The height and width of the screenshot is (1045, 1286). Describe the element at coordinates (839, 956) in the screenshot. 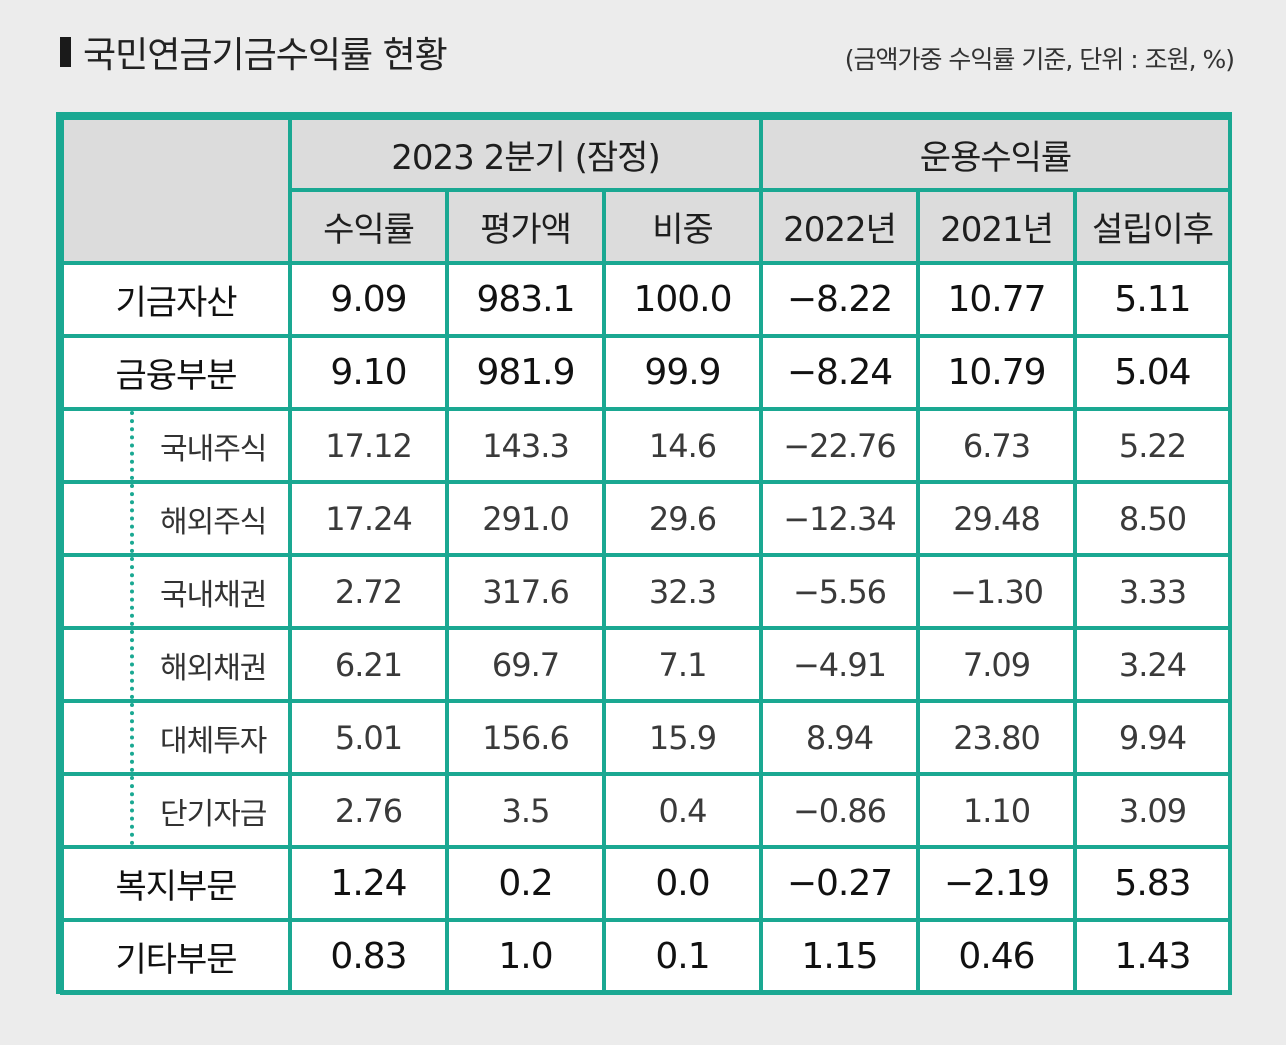

I see `cell: 1.15` at that location.